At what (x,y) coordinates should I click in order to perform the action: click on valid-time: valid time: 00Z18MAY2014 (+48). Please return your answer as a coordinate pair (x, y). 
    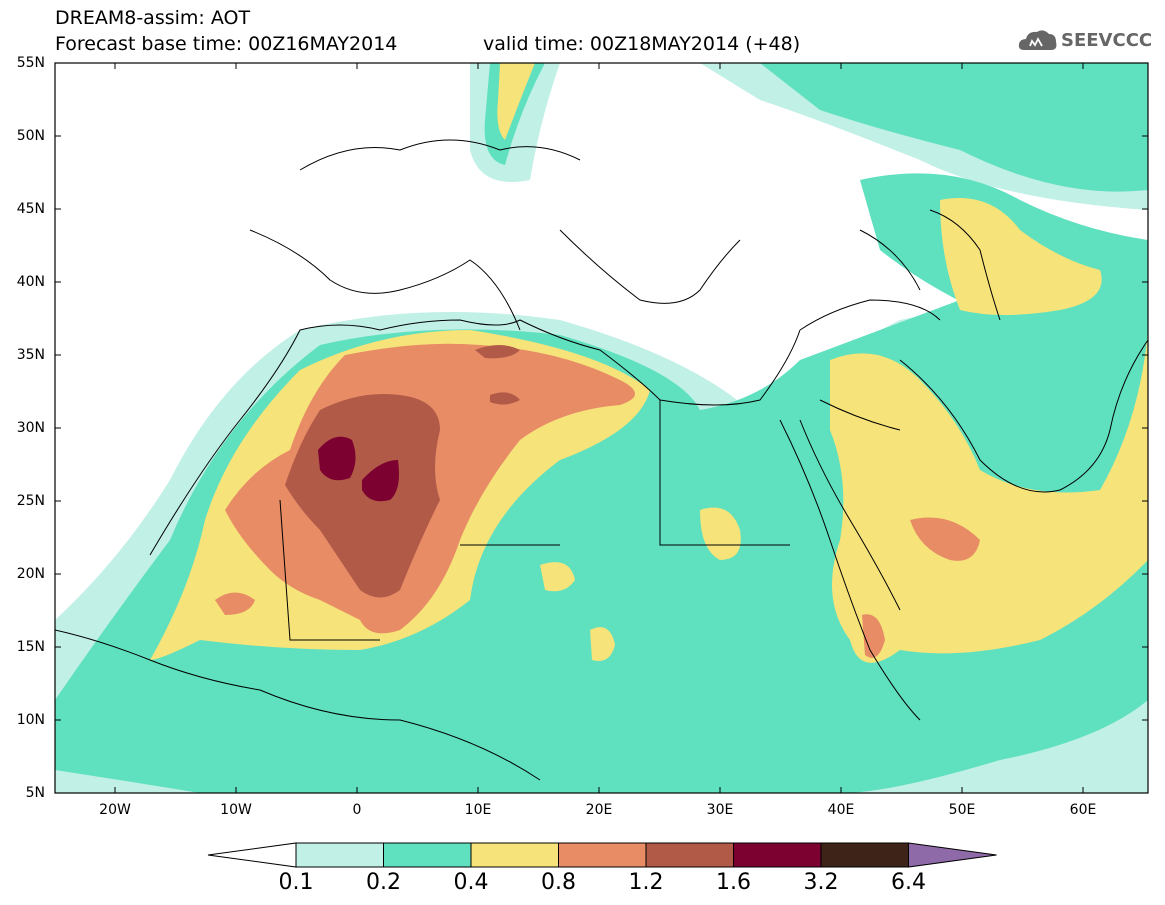
    Looking at the image, I should click on (642, 44).